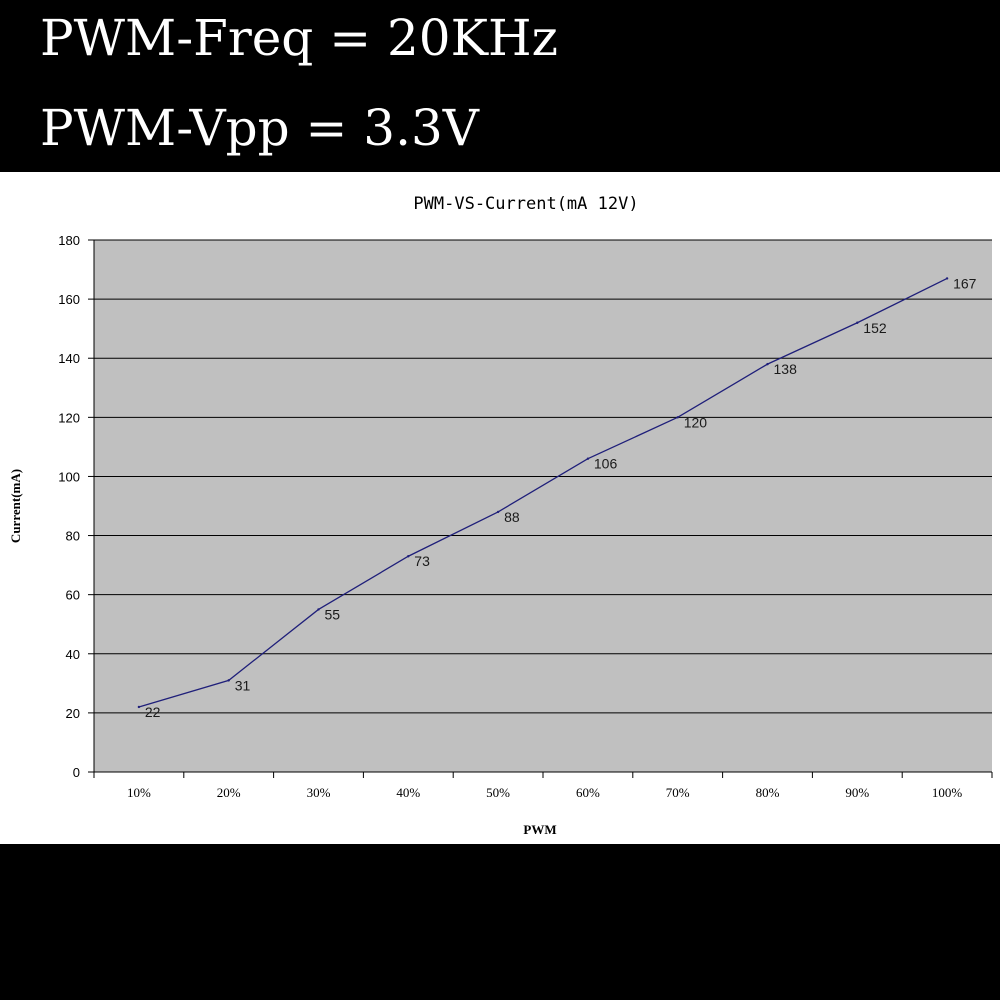  I want to click on data-label: 22, so click(153, 712).